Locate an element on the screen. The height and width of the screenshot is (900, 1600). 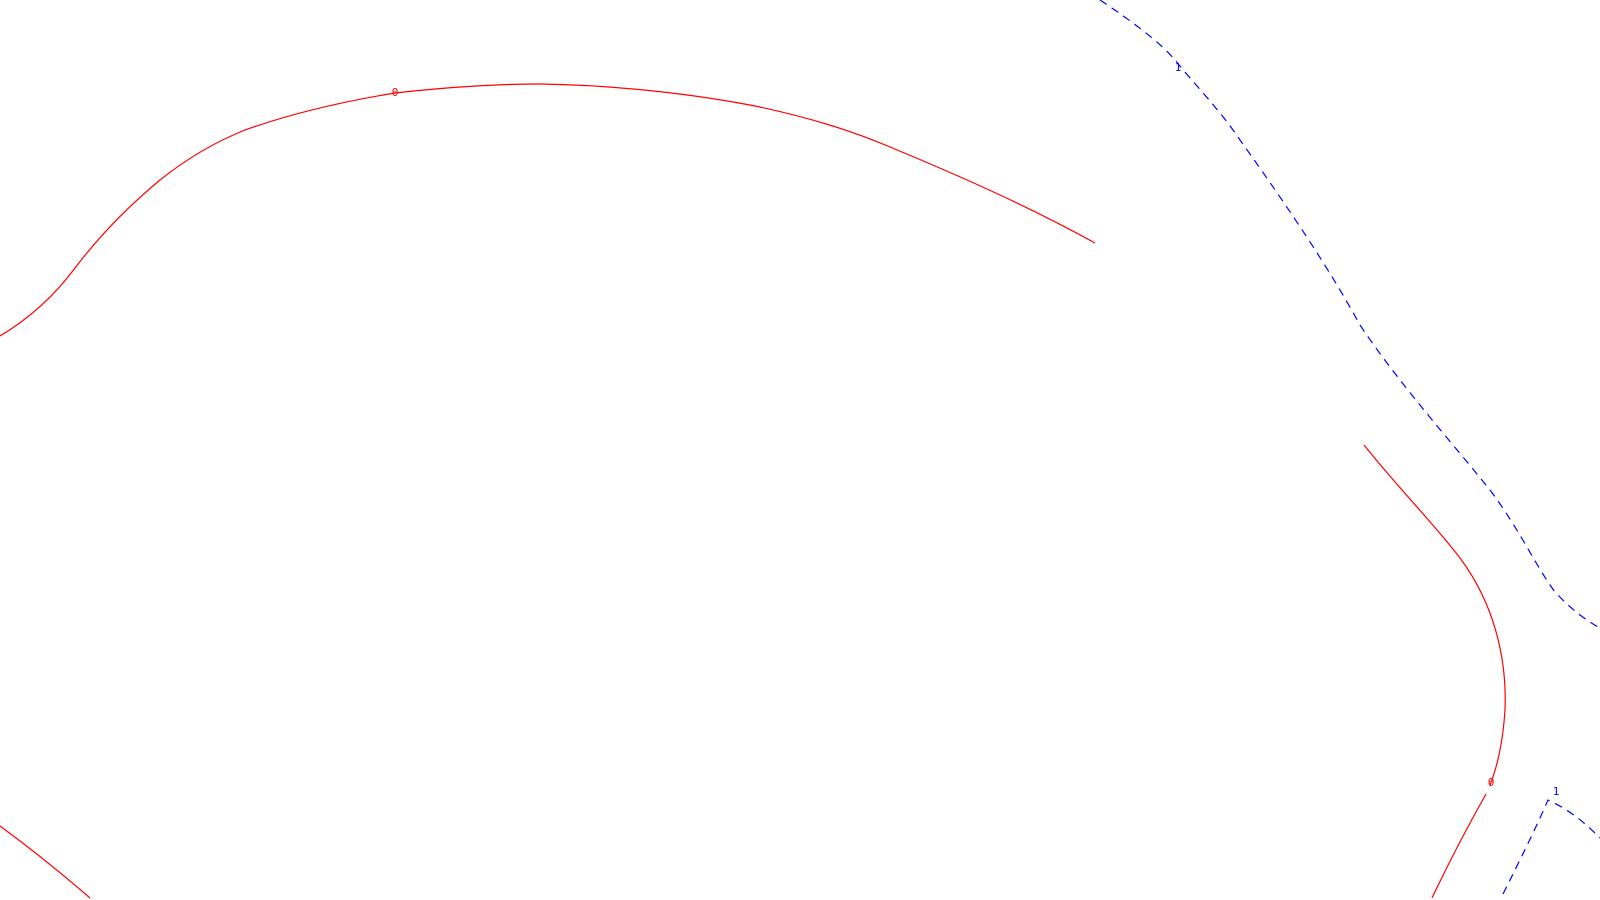
contour-label-0-right: 0 is located at coordinates (1491, 782).